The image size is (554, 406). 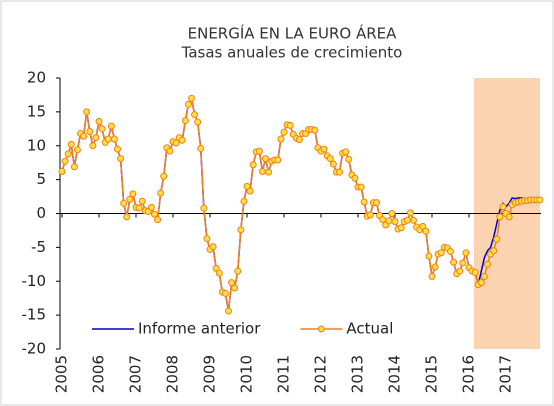 What do you see at coordinates (506, 374) in the screenshot?
I see `x-tick-label: 2017` at bounding box center [506, 374].